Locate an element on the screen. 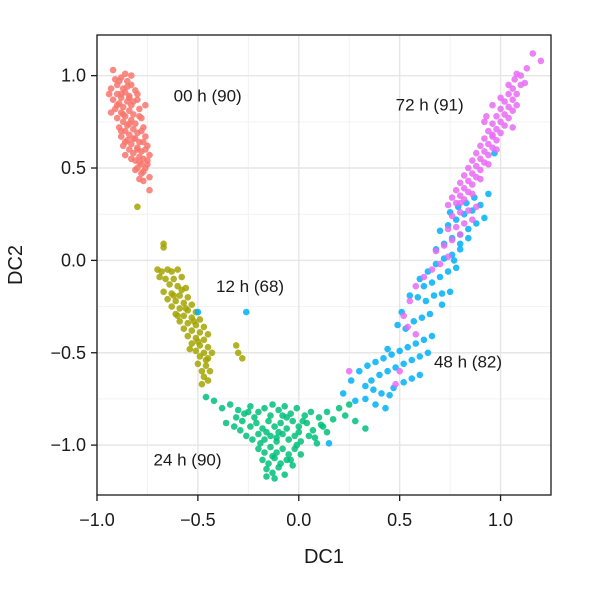  cluster-label: 00 h (90) is located at coordinates (208, 96).